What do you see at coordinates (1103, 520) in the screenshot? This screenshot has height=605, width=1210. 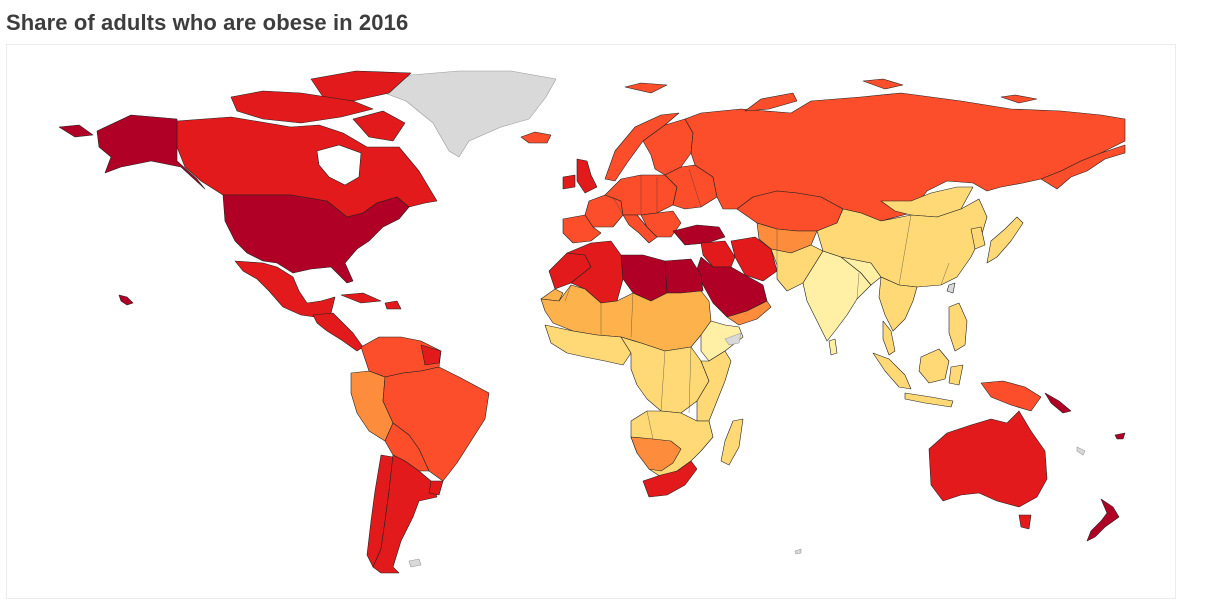 I see `region-new-zealand` at bounding box center [1103, 520].